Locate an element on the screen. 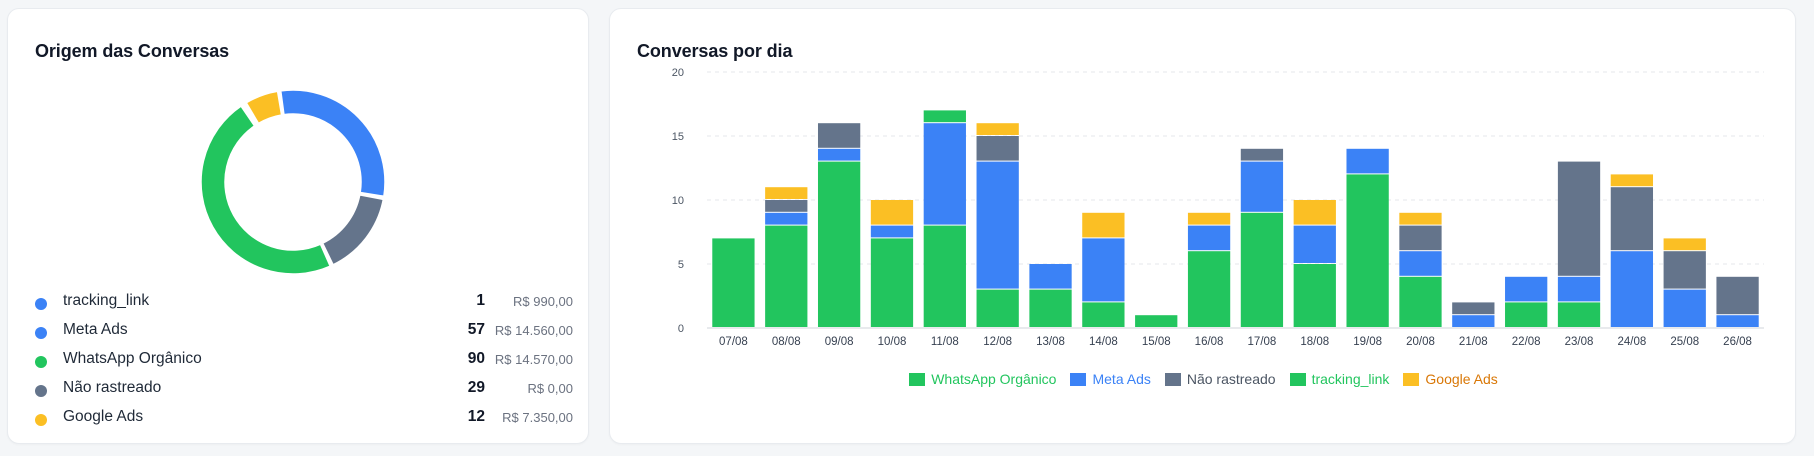  origem-value: R$ 990,00 is located at coordinates (543, 301).